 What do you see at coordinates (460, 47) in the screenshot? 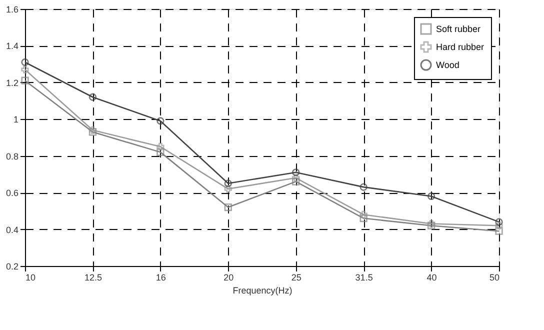
I see `legend-label: Hard rubber` at bounding box center [460, 47].